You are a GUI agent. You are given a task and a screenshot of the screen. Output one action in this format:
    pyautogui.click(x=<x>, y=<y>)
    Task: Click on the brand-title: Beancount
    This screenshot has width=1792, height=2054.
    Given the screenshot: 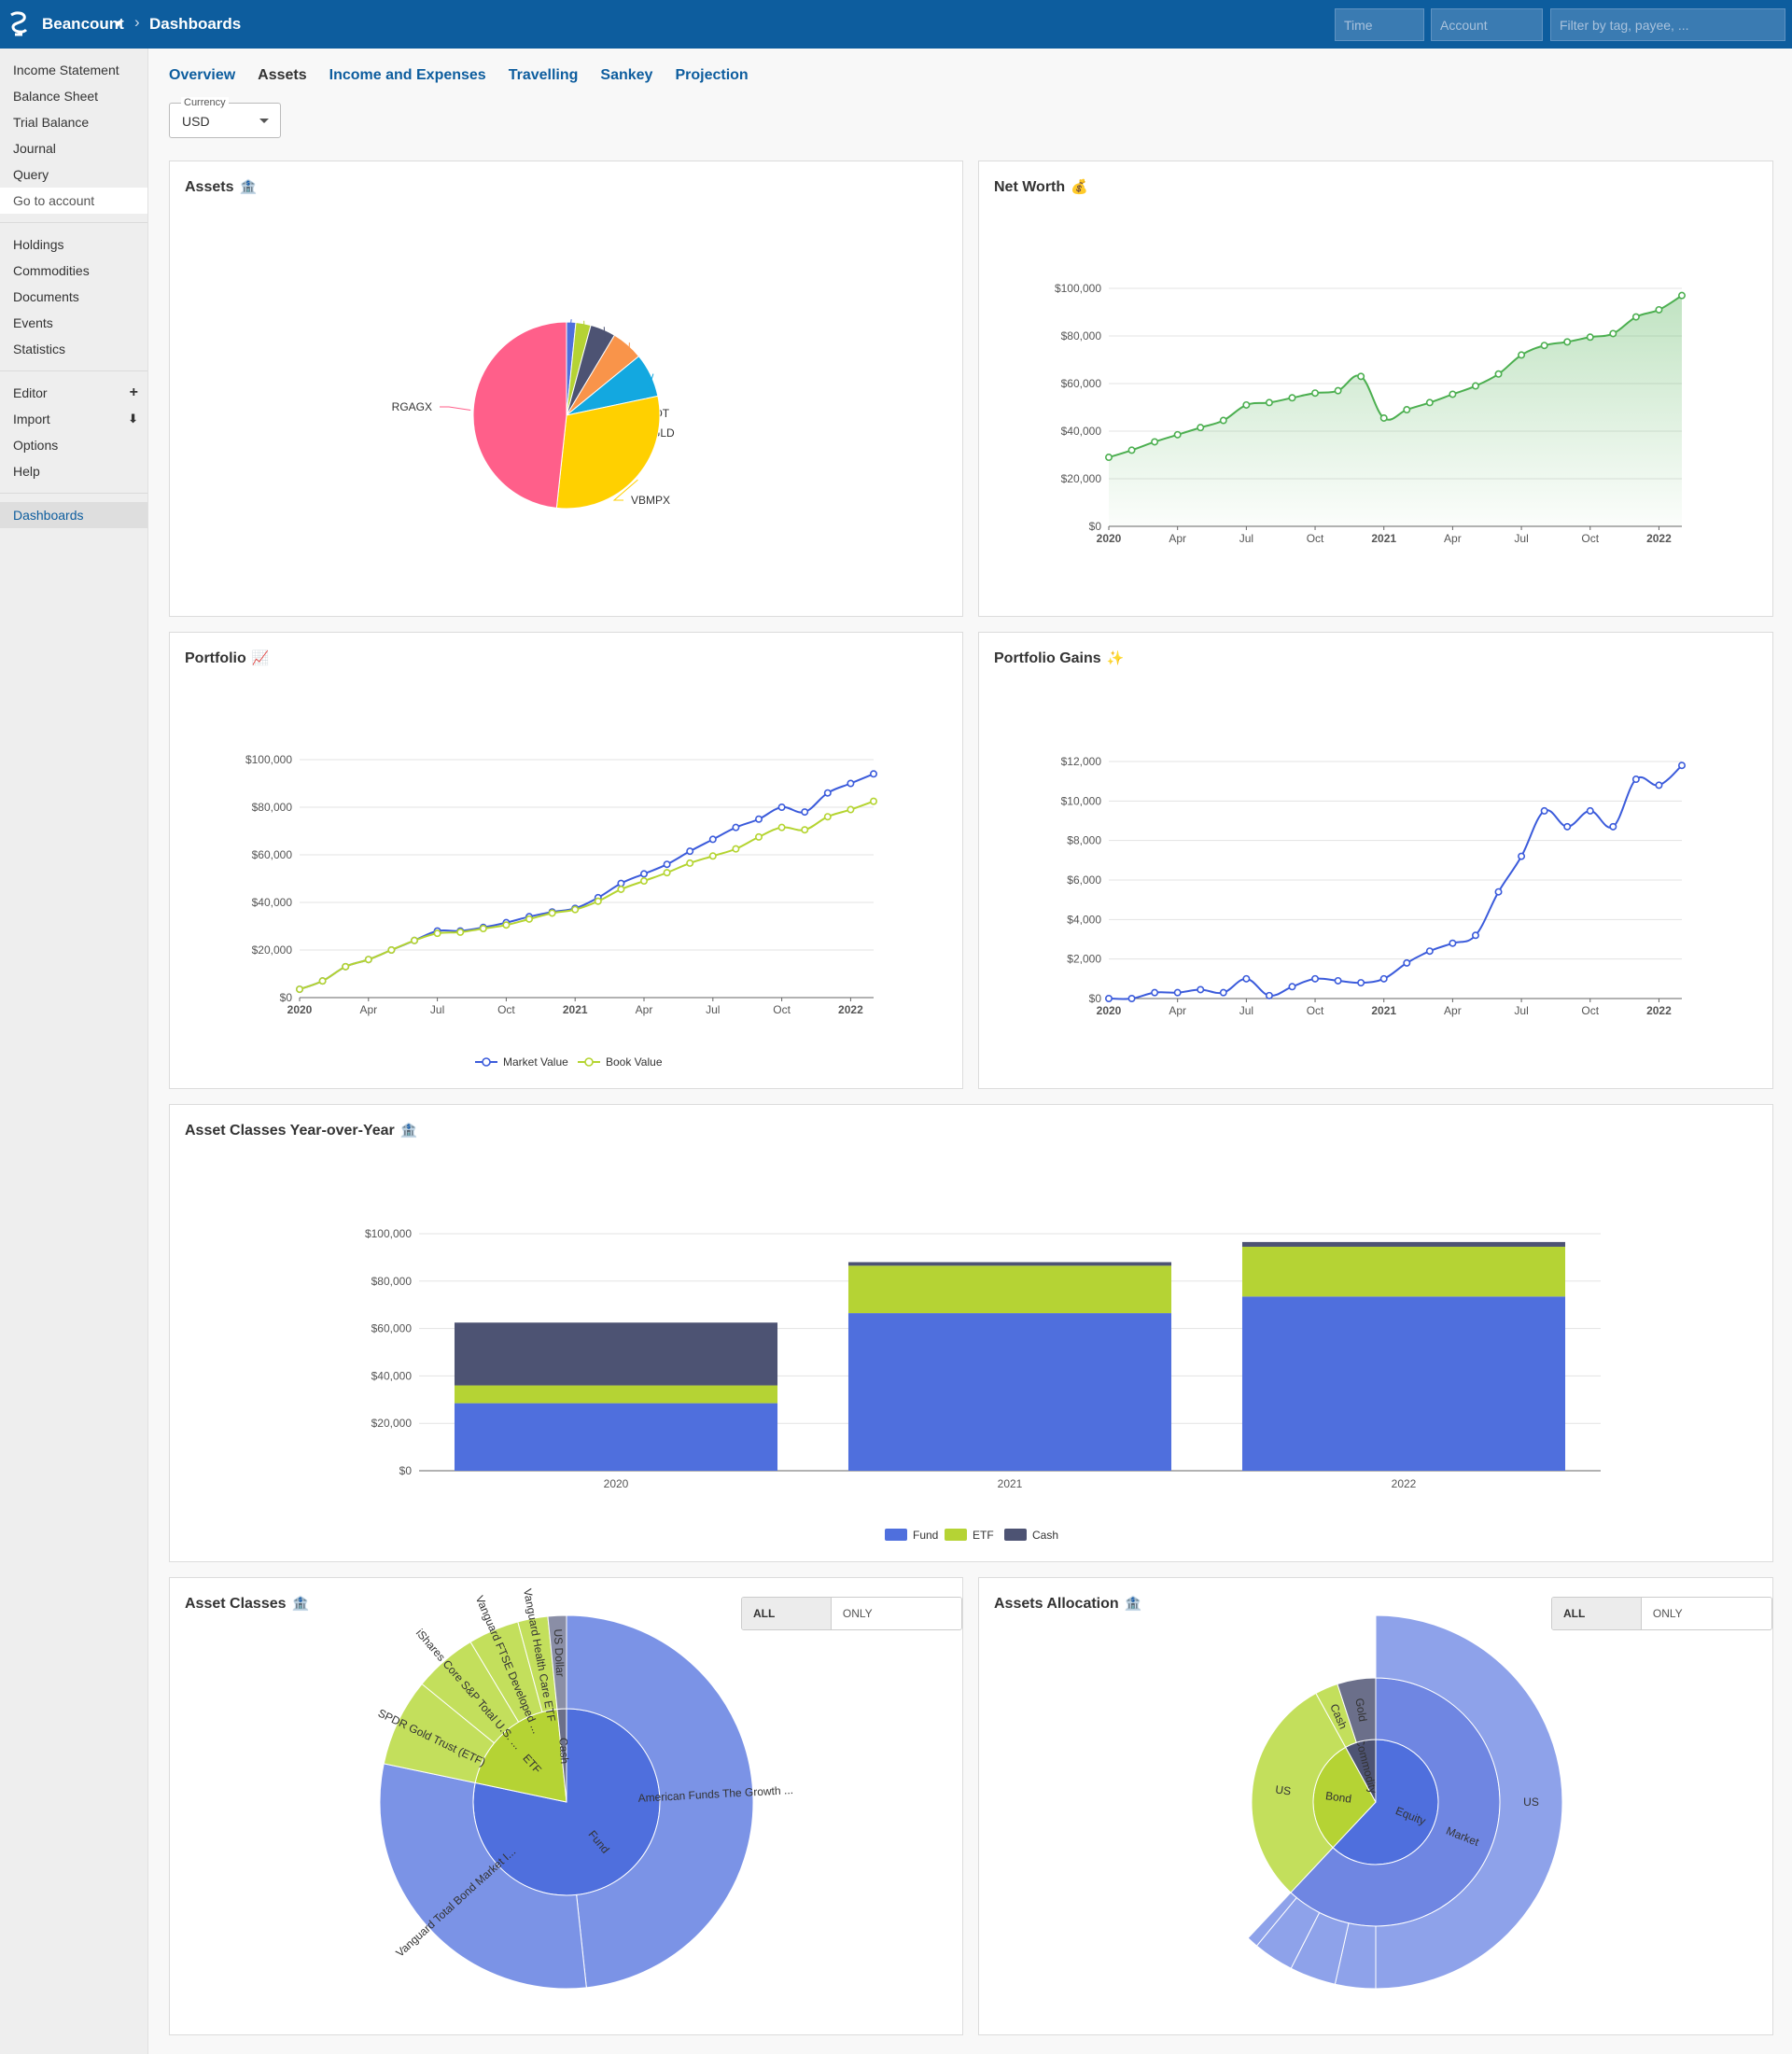 What is the action you would take?
    pyautogui.click(x=83, y=24)
    